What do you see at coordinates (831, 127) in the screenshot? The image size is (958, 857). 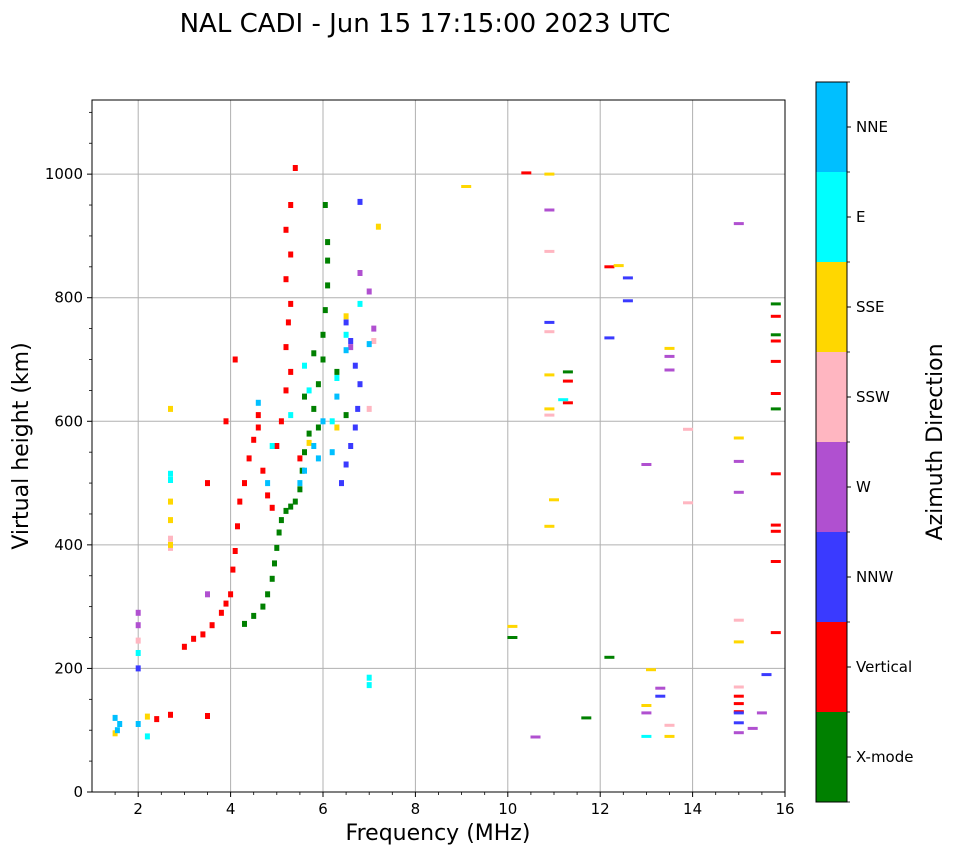 I see `colorbar-swatch-nne` at bounding box center [831, 127].